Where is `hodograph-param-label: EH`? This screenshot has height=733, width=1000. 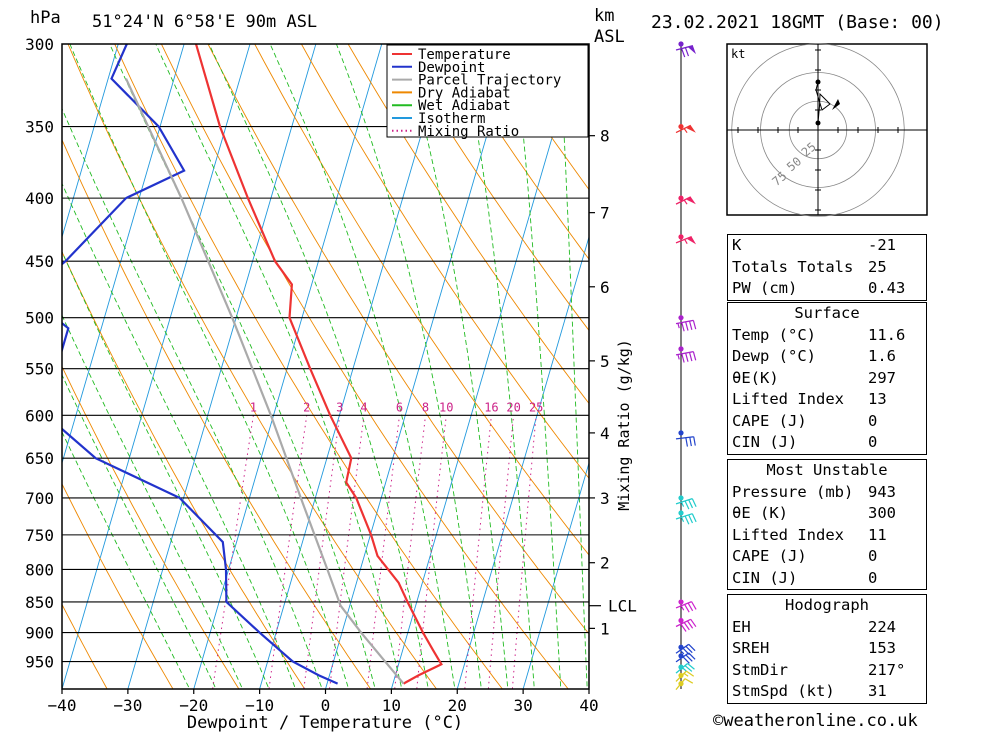
hodograph-param-label: EH is located at coordinates (741, 626).